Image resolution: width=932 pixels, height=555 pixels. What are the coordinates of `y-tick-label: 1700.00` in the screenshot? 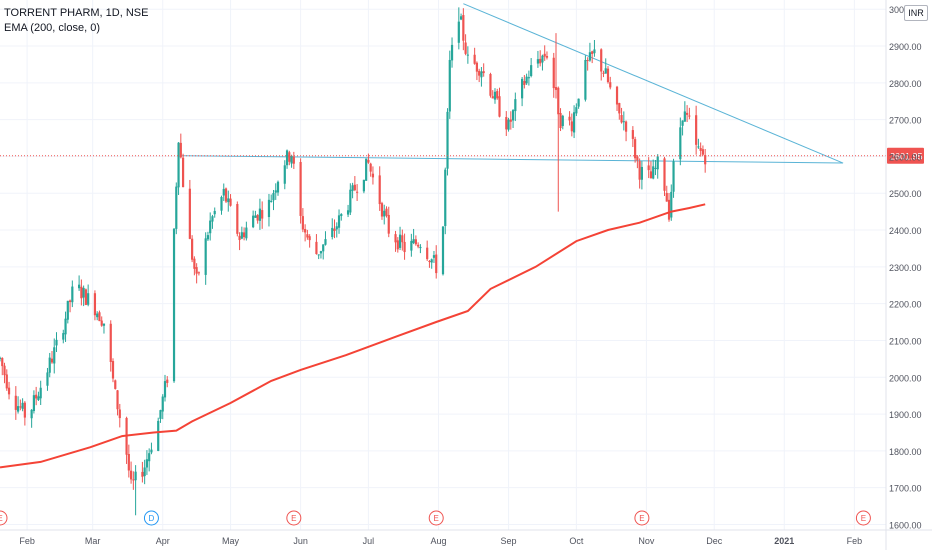 It's located at (905, 489).